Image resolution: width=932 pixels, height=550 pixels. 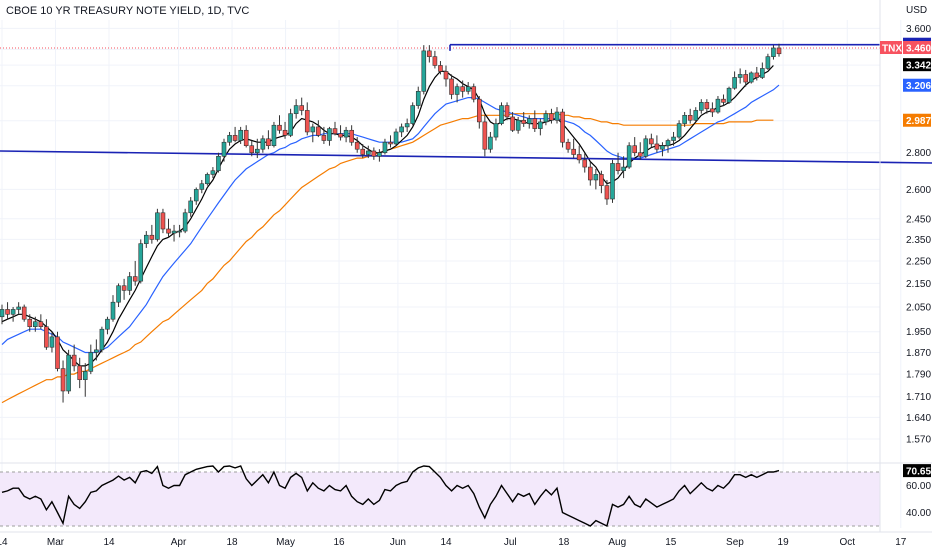 What do you see at coordinates (671, 542) in the screenshot?
I see `time-tick-label: 15` at bounding box center [671, 542].